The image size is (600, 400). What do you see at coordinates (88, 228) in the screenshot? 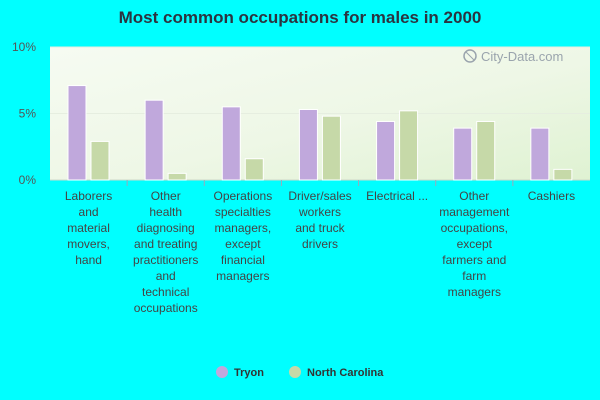
I see `category-label: Laborers and material movers, hand` at bounding box center [88, 228].